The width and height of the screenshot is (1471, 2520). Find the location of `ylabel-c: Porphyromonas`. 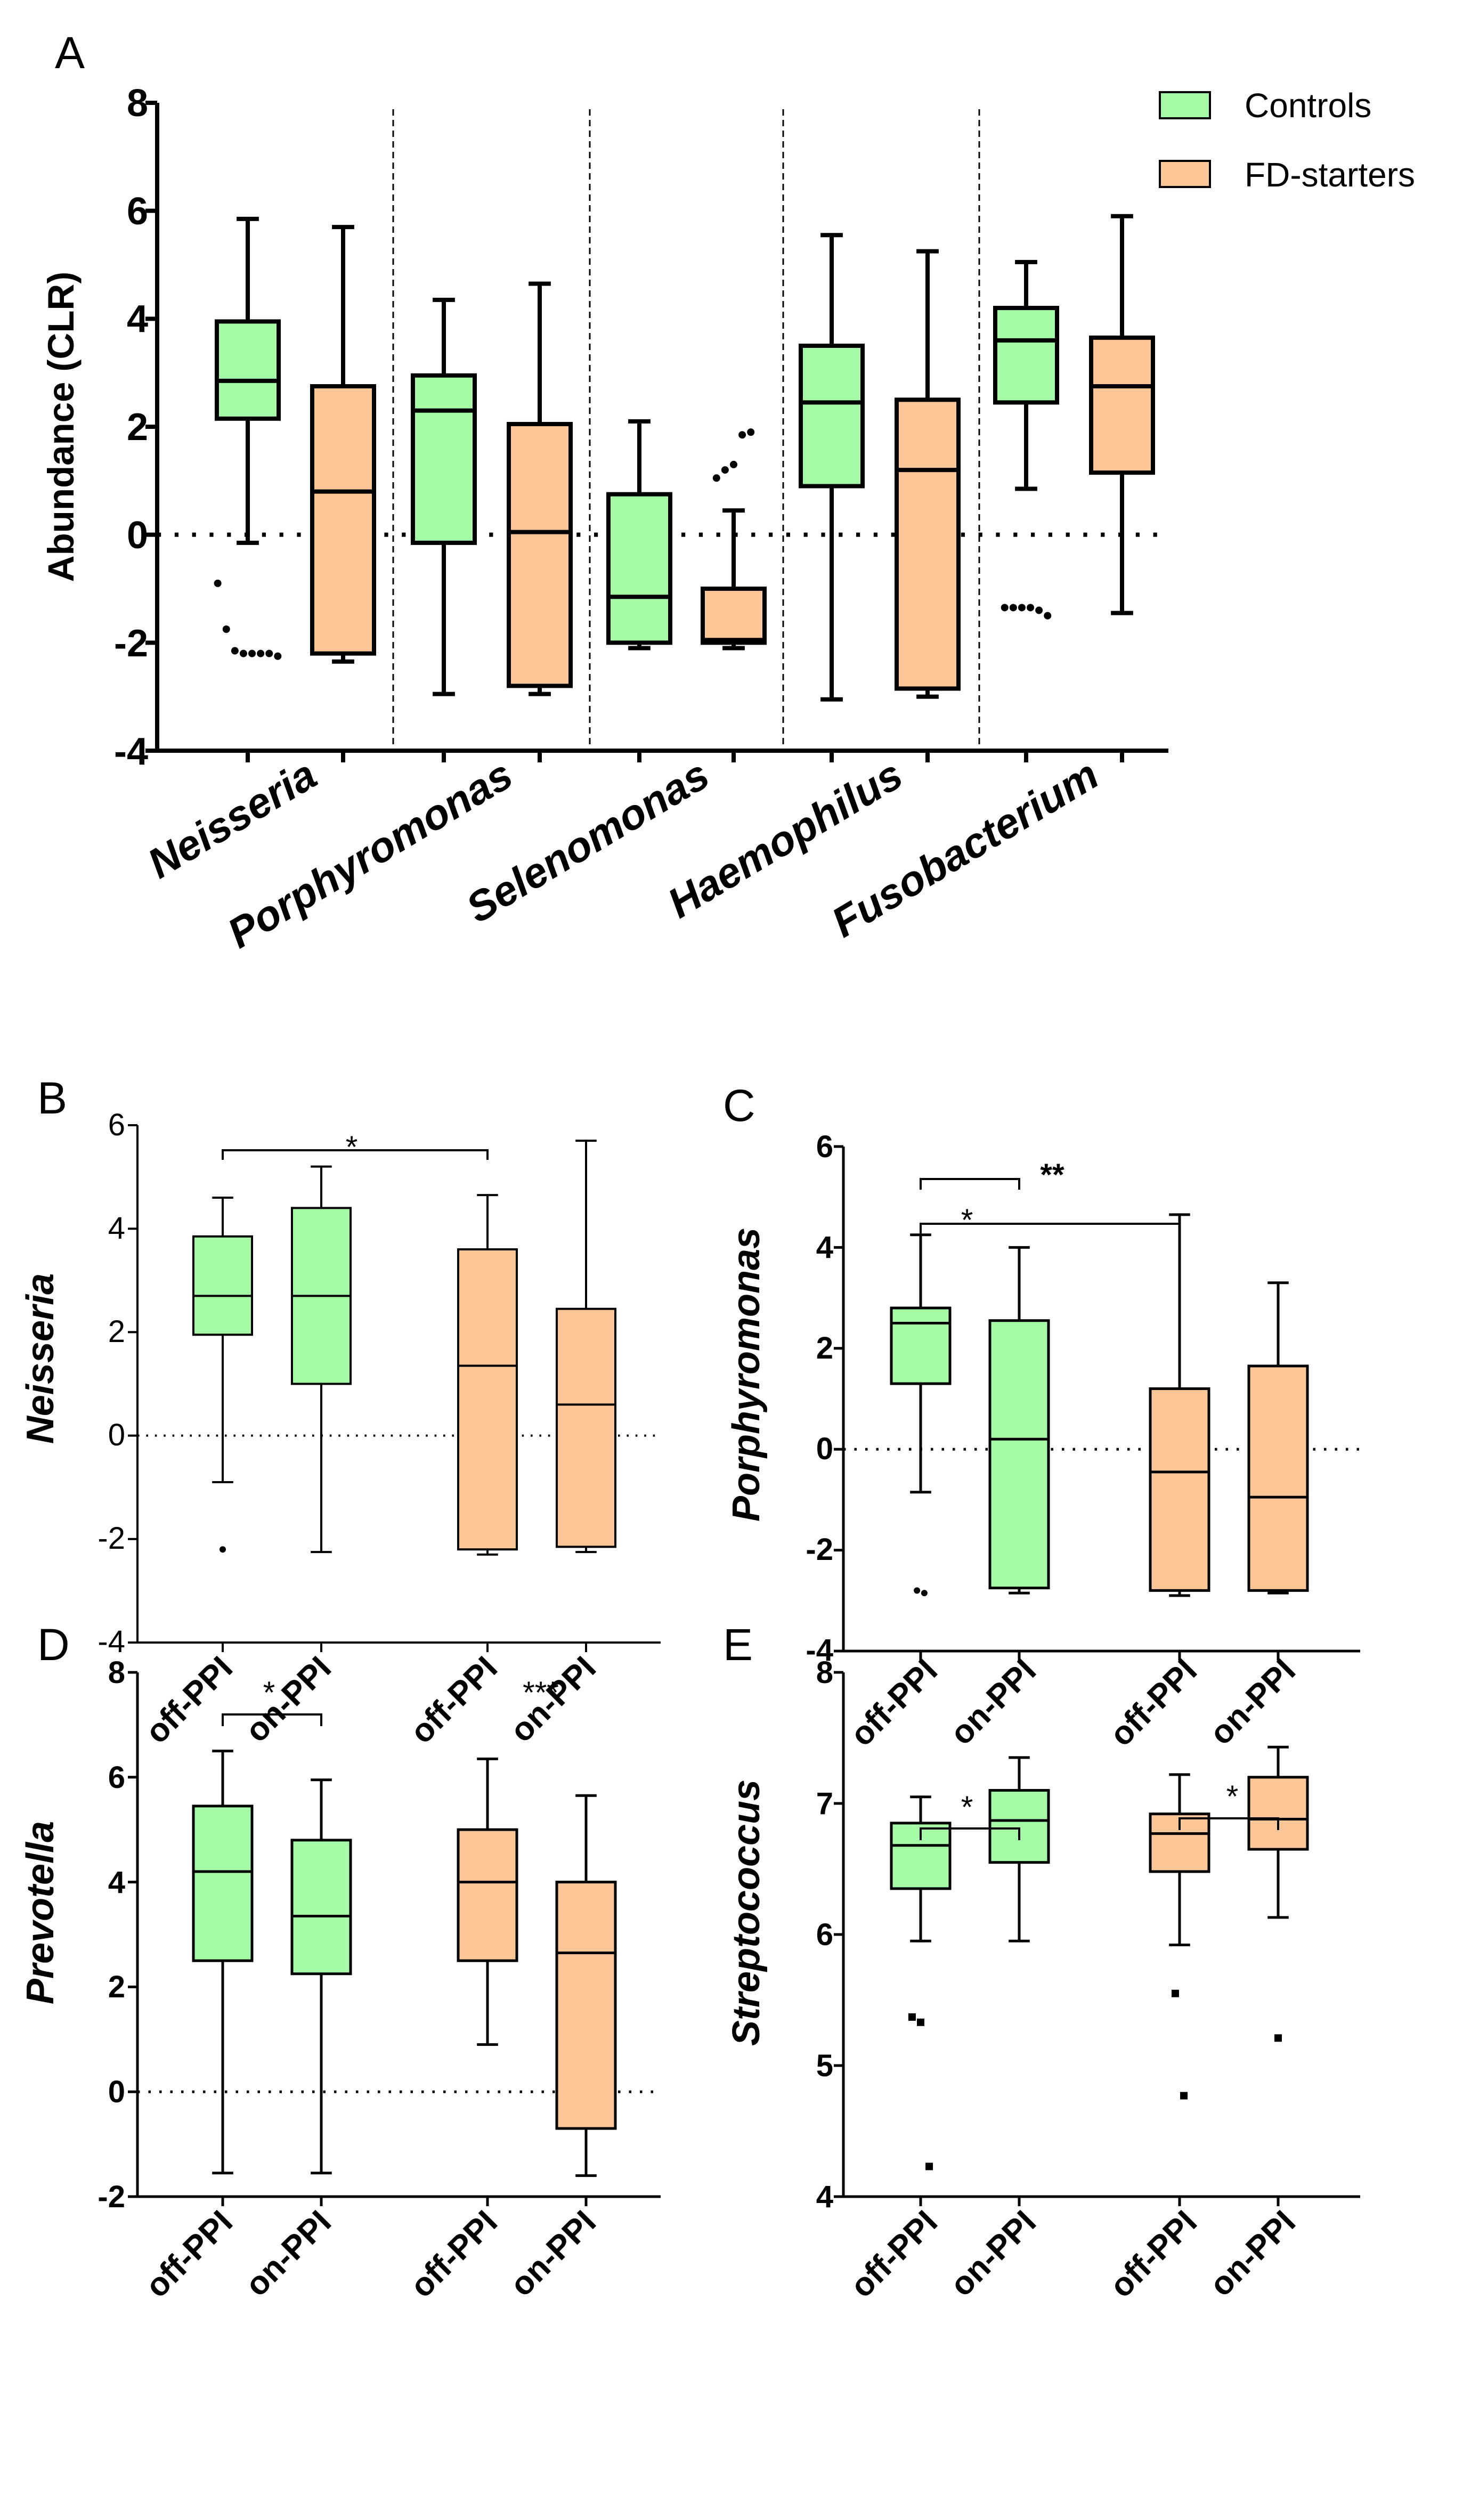

ylabel-c: Porphyromonas is located at coordinates (746, 1375).